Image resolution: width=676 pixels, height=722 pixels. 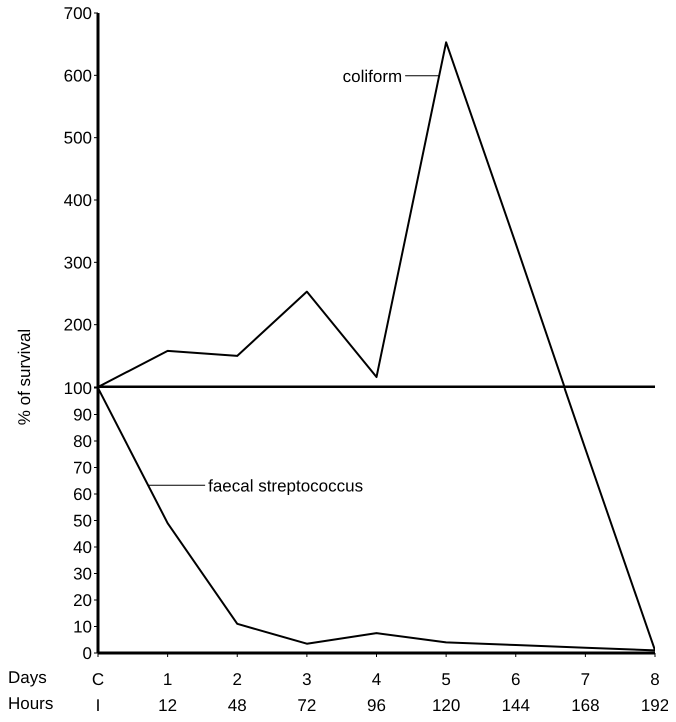 I want to click on x-tick-label: C, so click(x=98, y=679).